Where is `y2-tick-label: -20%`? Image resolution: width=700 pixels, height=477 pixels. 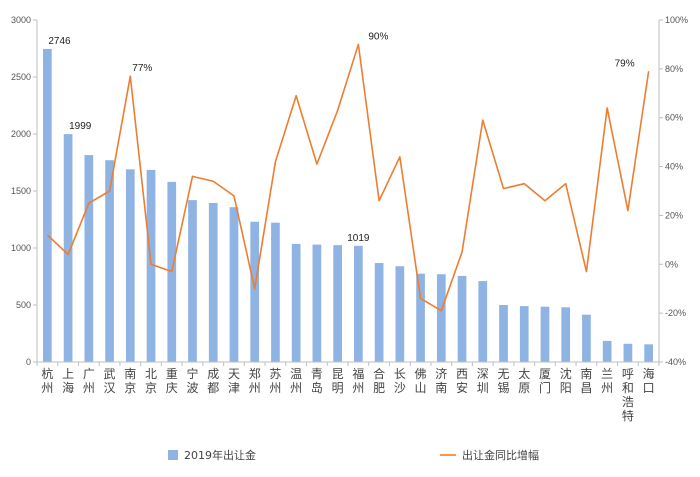 y2-tick-label: -20% is located at coordinates (675, 313).